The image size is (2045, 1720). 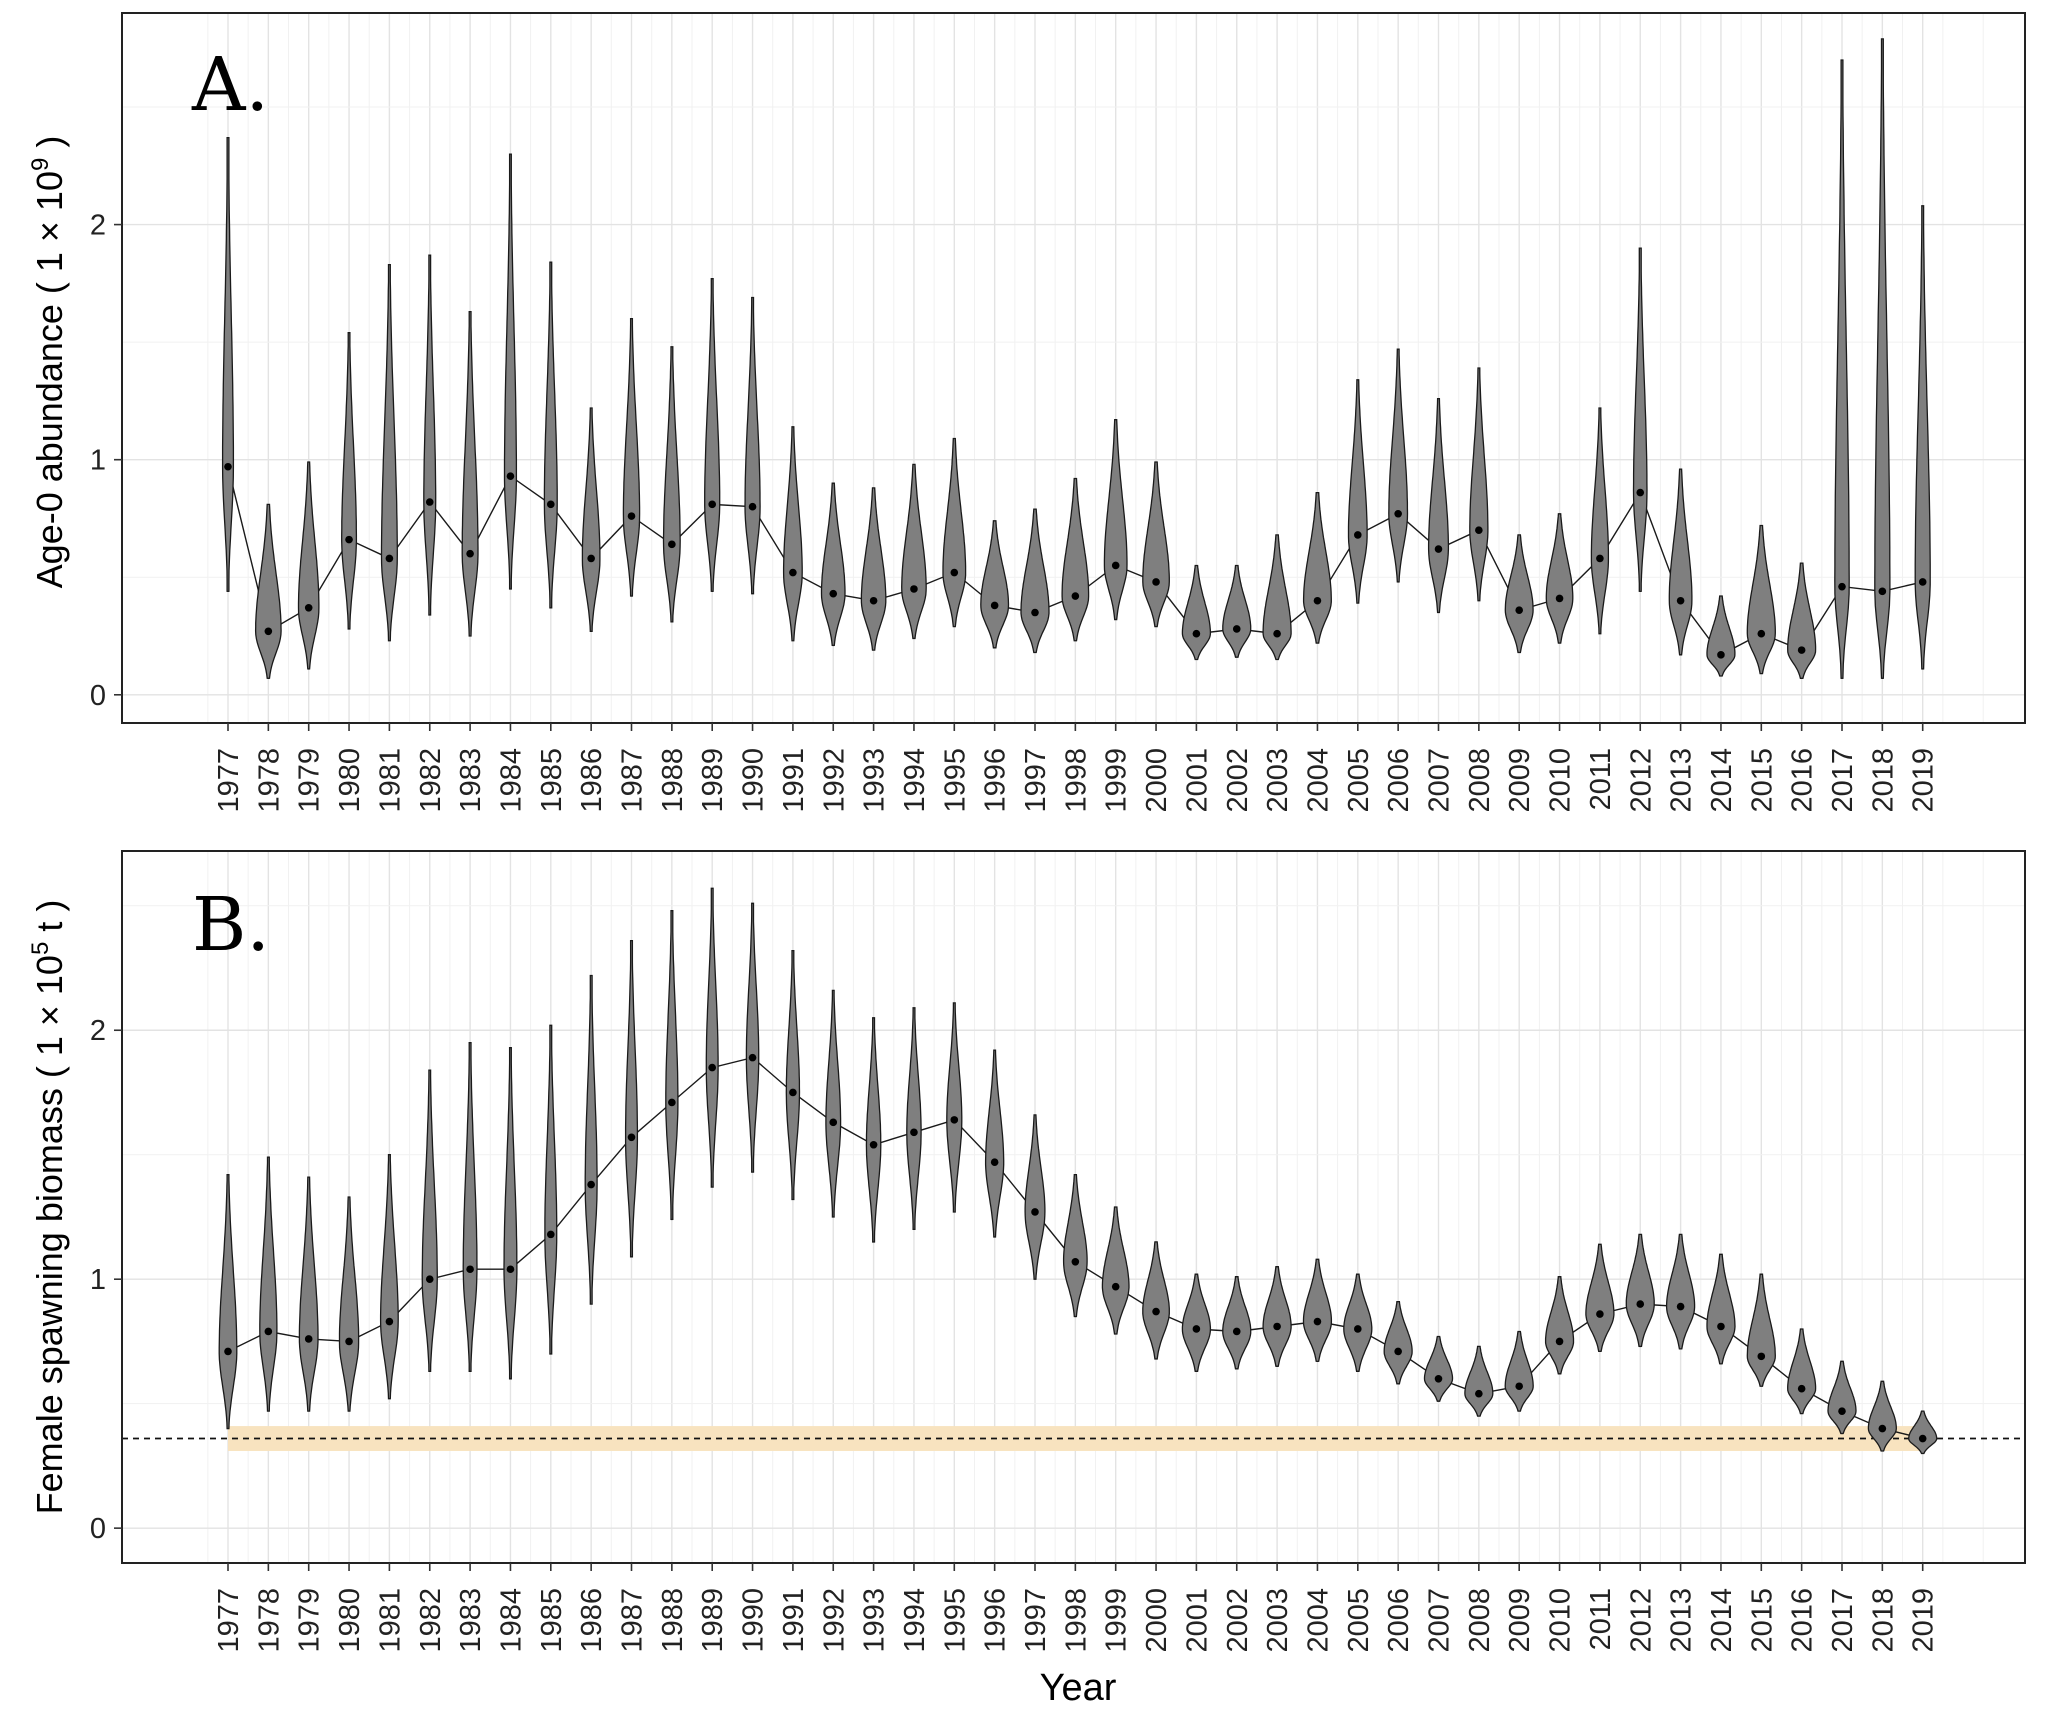 I want to click on median-point-1990, so click(x=752, y=506).